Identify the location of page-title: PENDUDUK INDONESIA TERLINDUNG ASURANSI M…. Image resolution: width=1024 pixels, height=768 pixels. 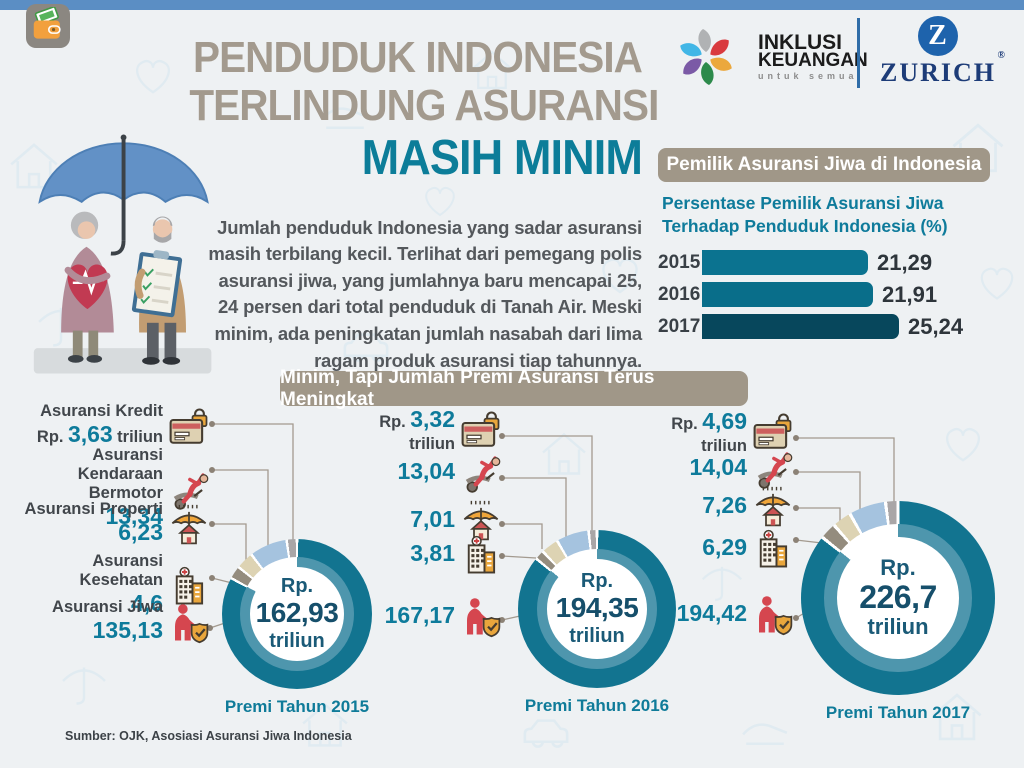
(404, 109).